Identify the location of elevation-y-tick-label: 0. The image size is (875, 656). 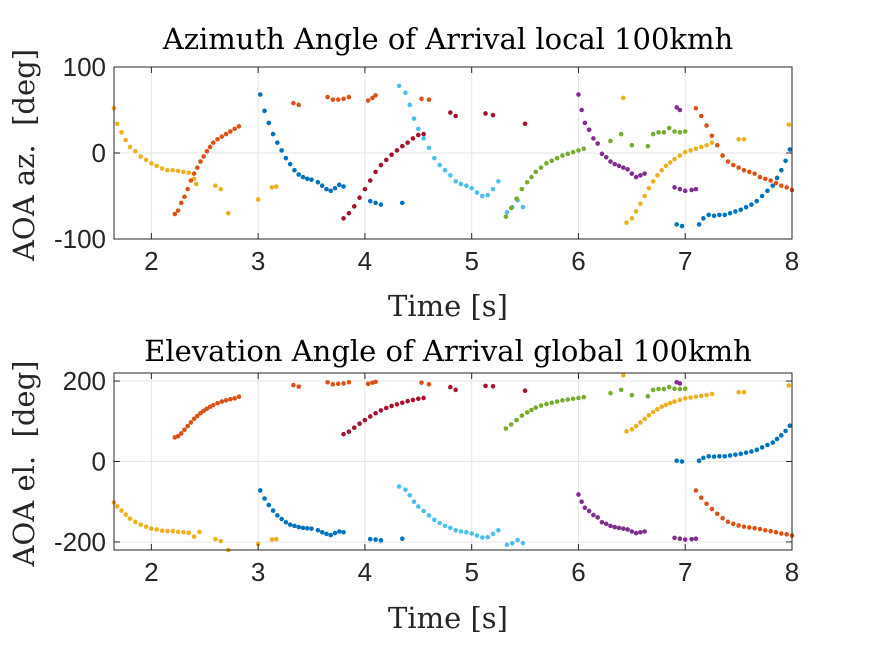
(99, 462).